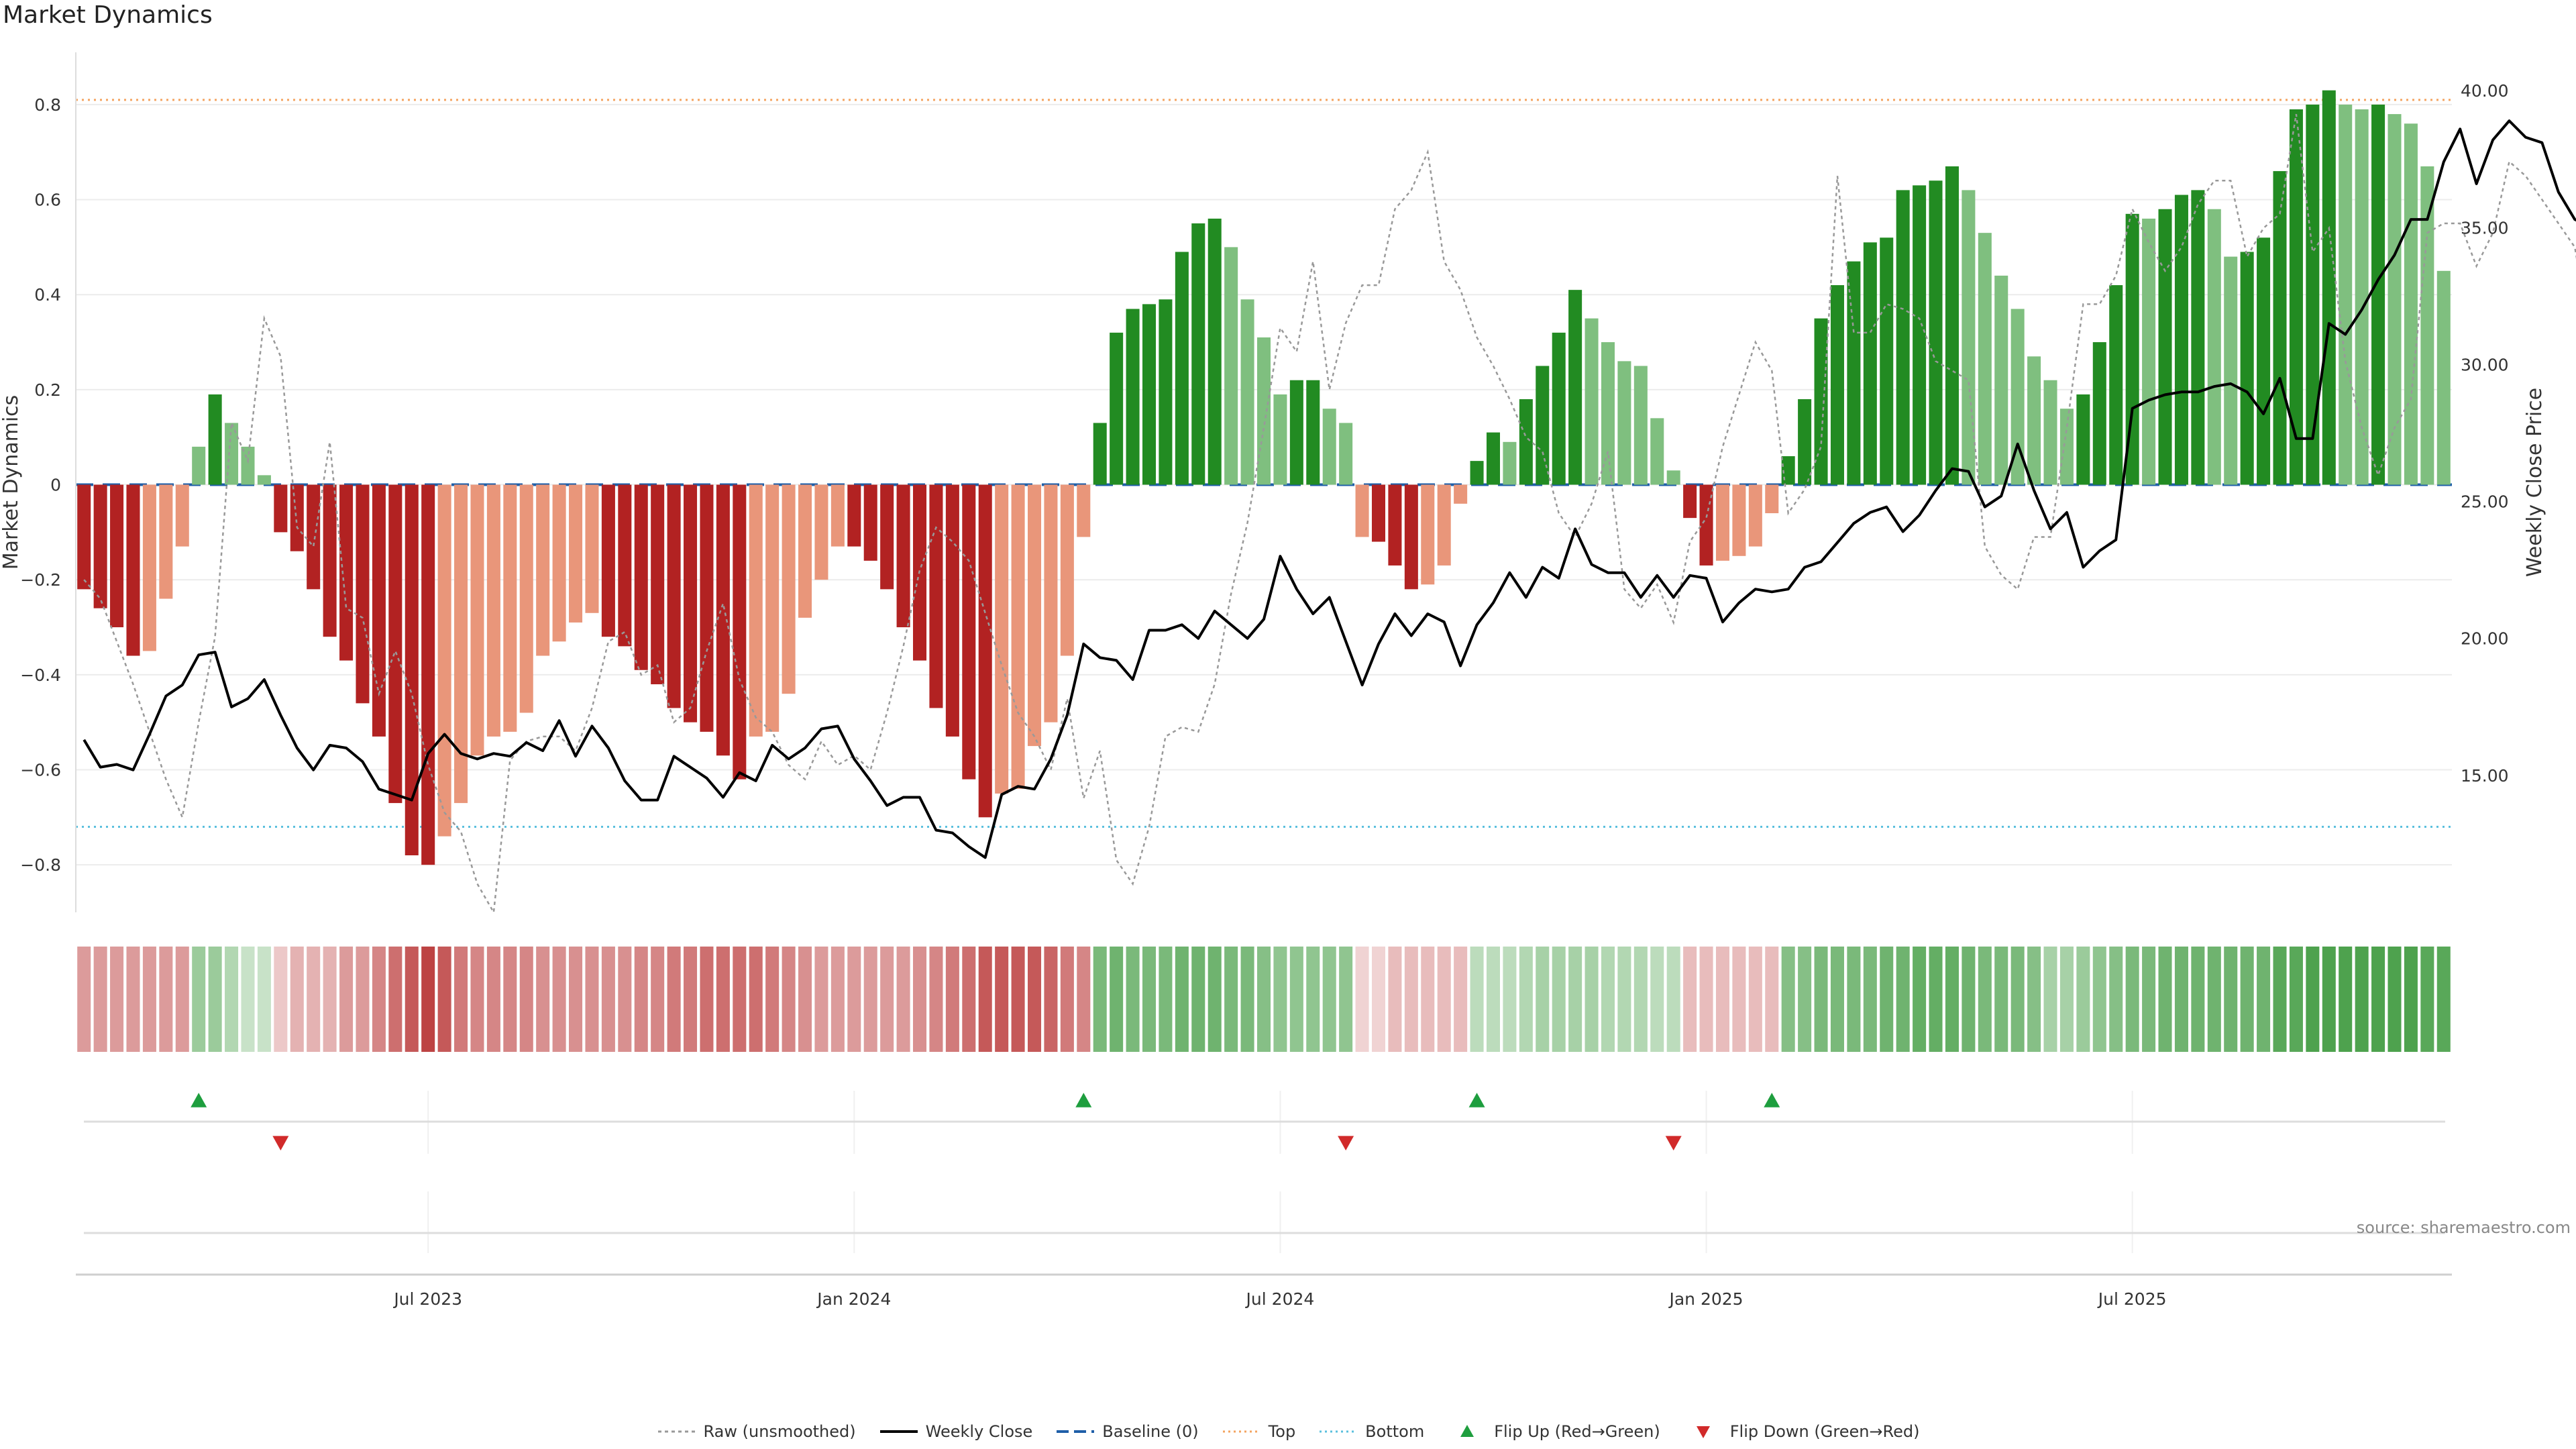 The height and width of the screenshot is (1449, 2576). What do you see at coordinates (2485, 502) in the screenshot?
I see `y2-tick-label: 25.00` at bounding box center [2485, 502].